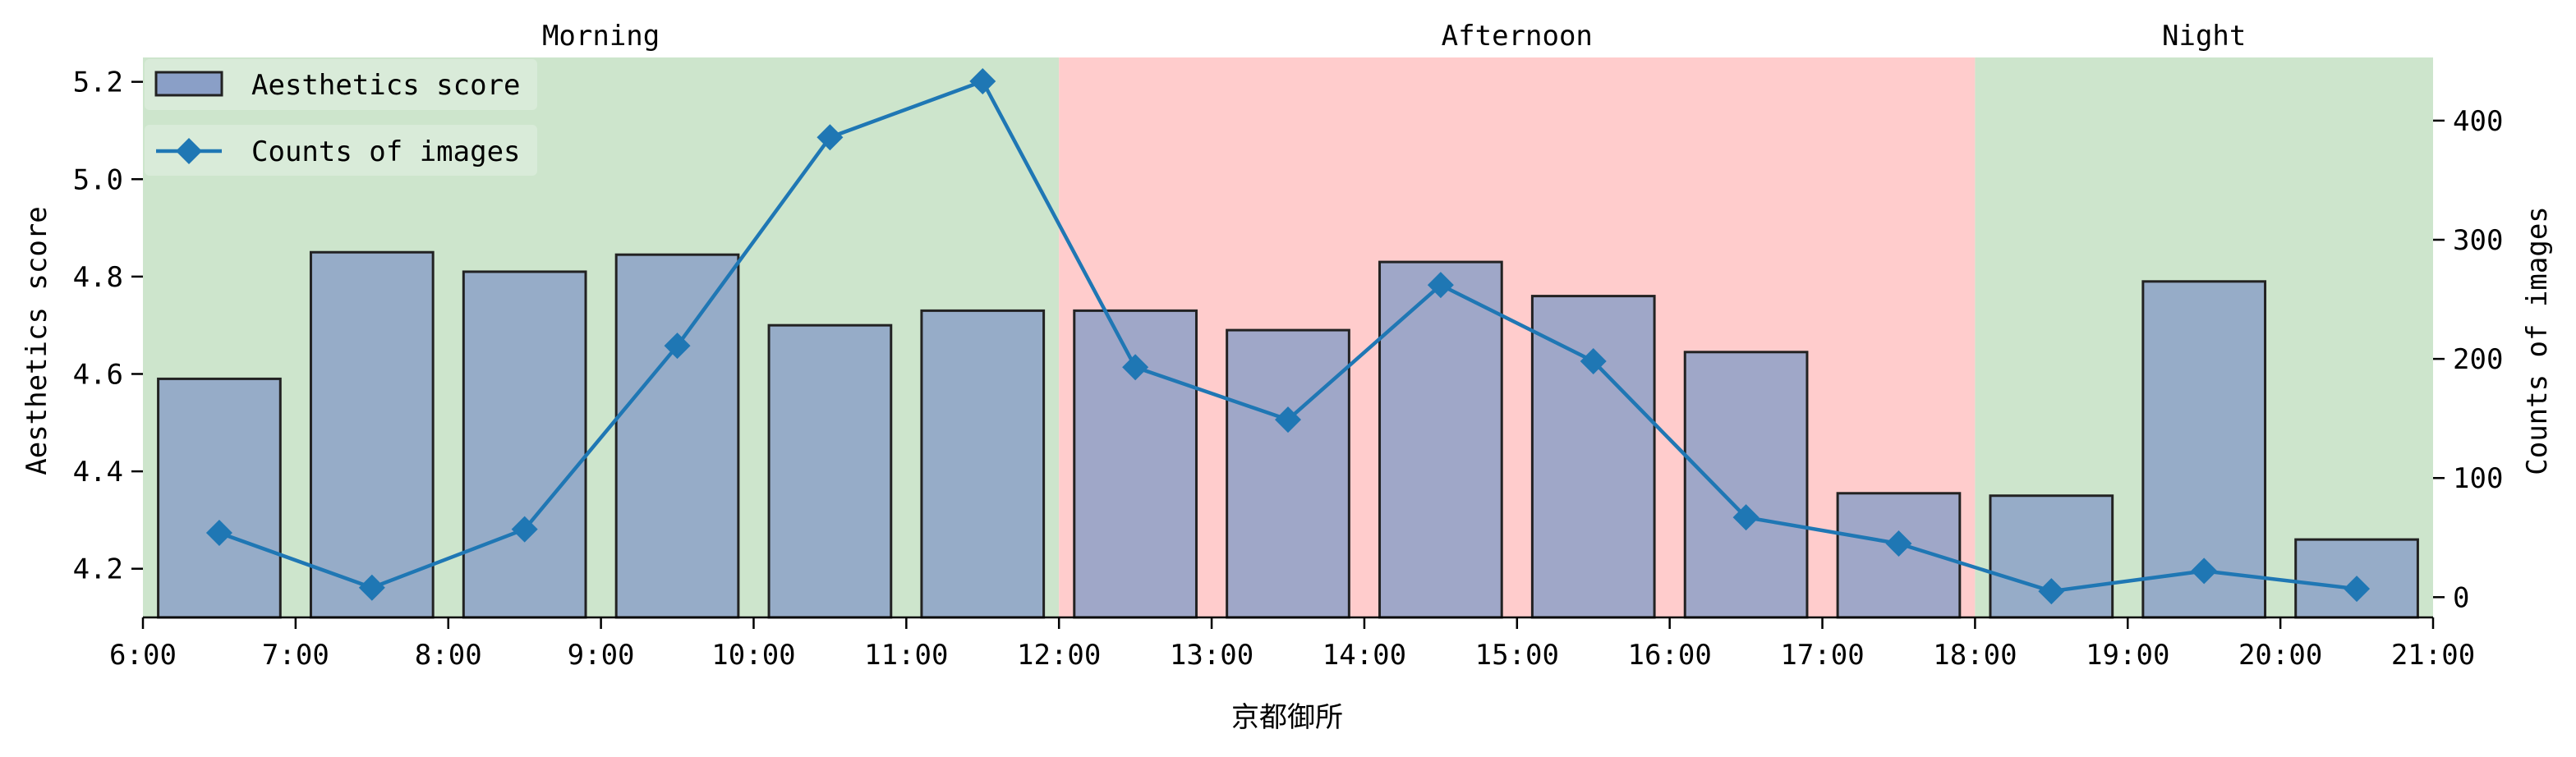  I want to click on x-tick-label-13: 19:00, so click(2127, 655).